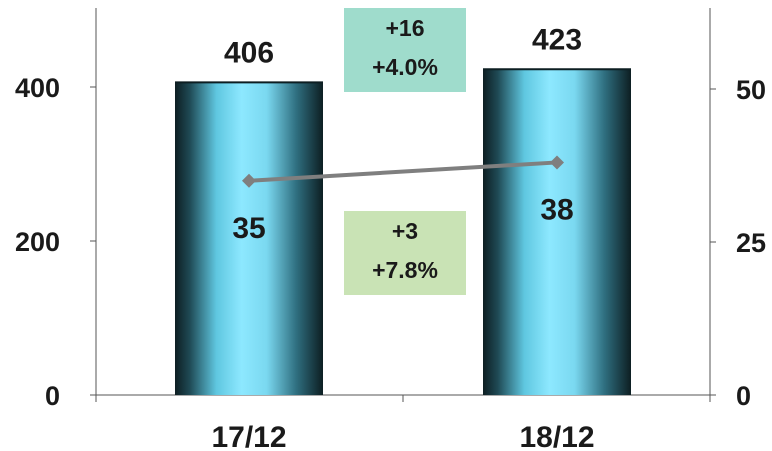  I want to click on left-tick-label: 200, so click(37, 242).